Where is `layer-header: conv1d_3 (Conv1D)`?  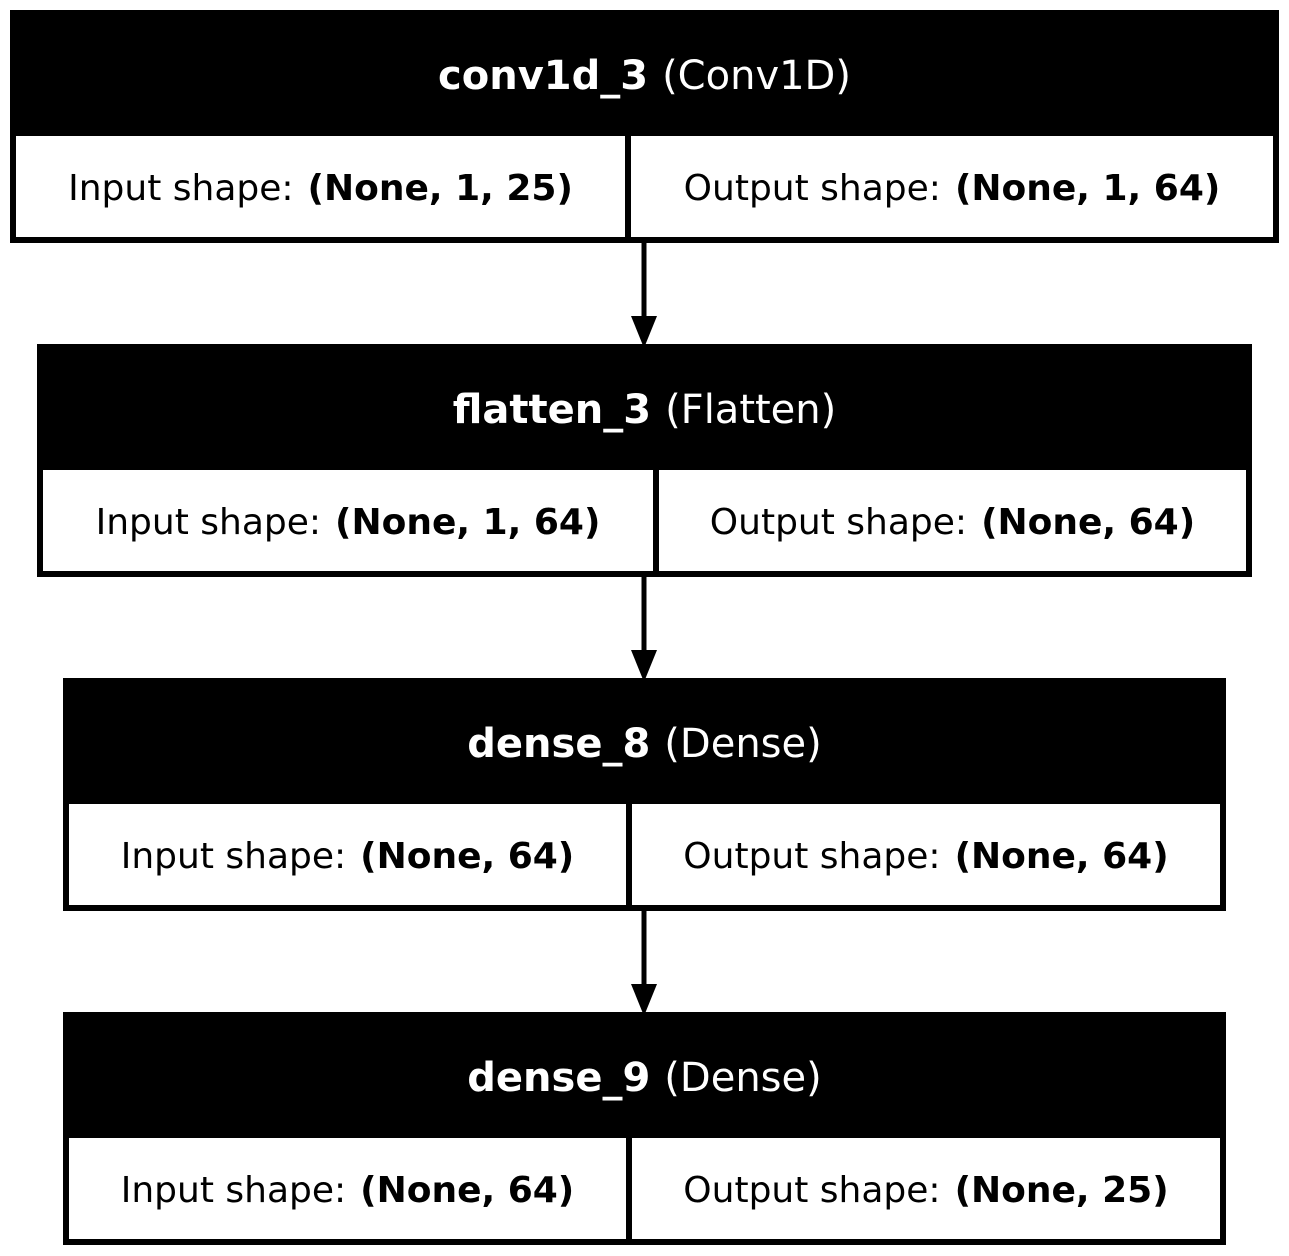 layer-header: conv1d_3 (Conv1D) is located at coordinates (644, 76).